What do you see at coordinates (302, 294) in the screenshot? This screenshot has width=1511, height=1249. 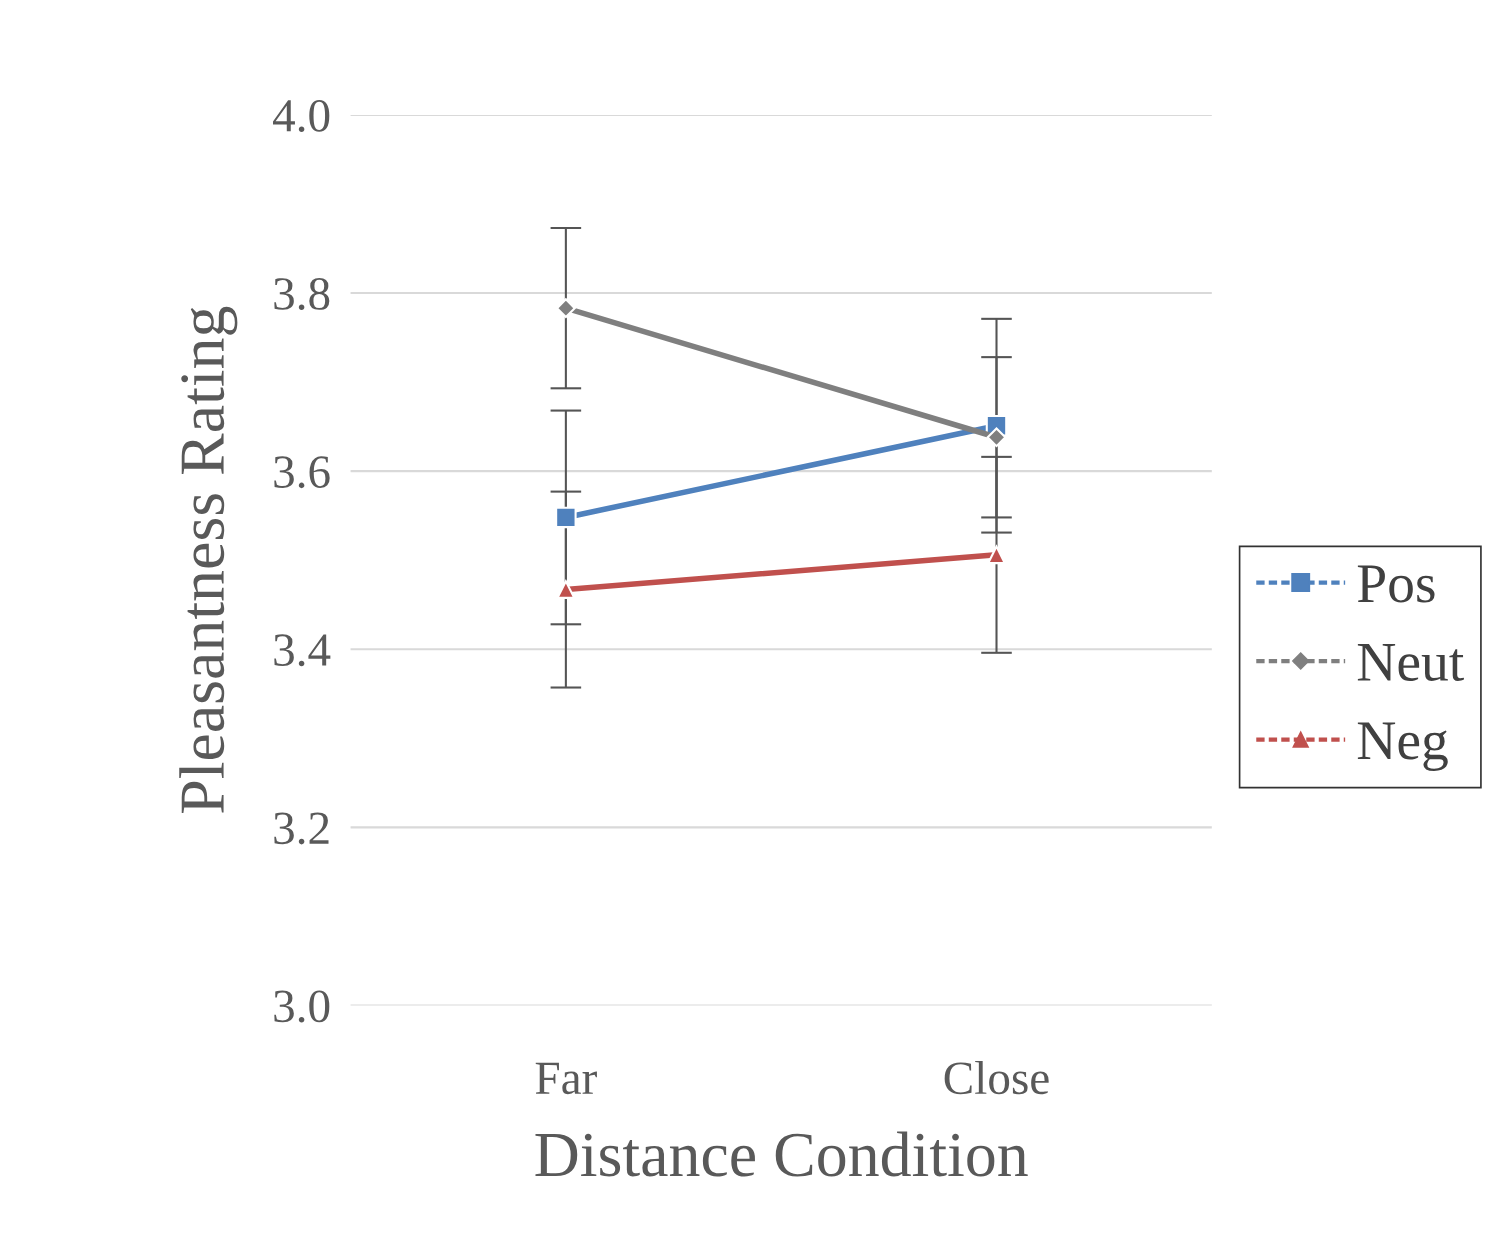 I see `y-tick-label: 3.8` at bounding box center [302, 294].